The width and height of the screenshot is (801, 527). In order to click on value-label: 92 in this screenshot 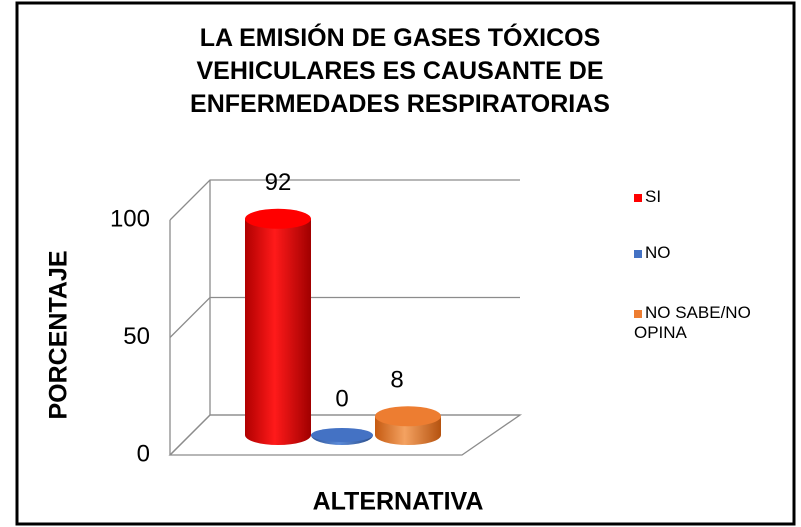, I will do `click(278, 182)`.